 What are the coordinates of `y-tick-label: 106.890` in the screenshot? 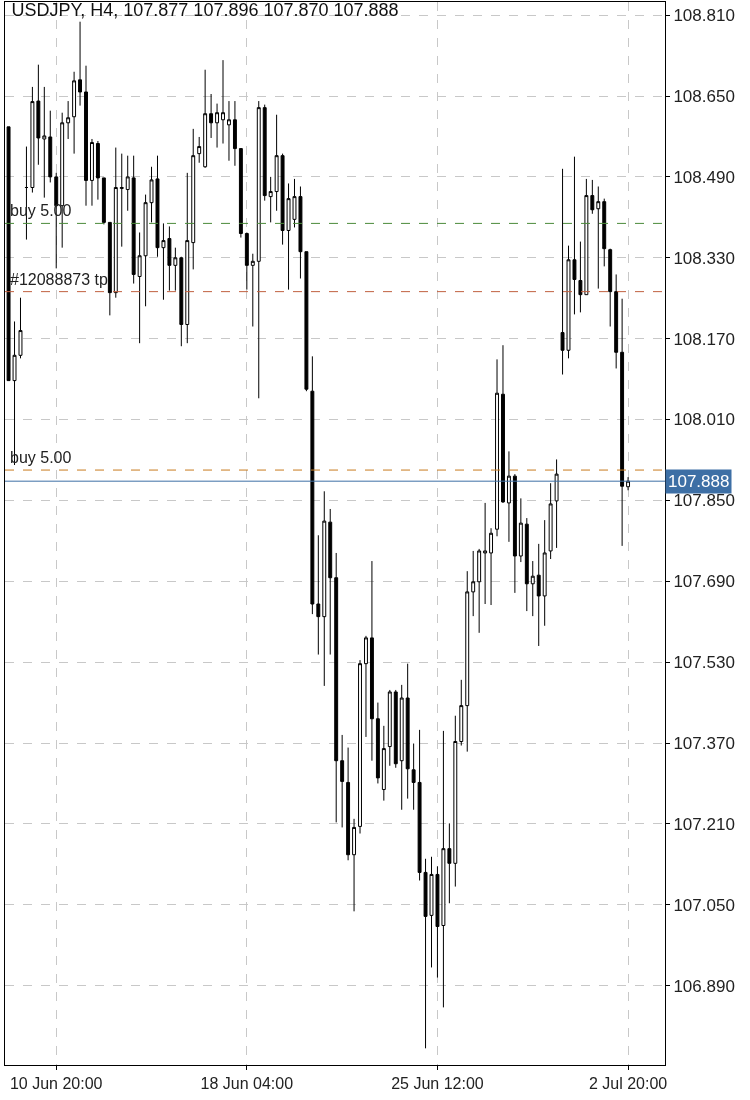 It's located at (704, 986).